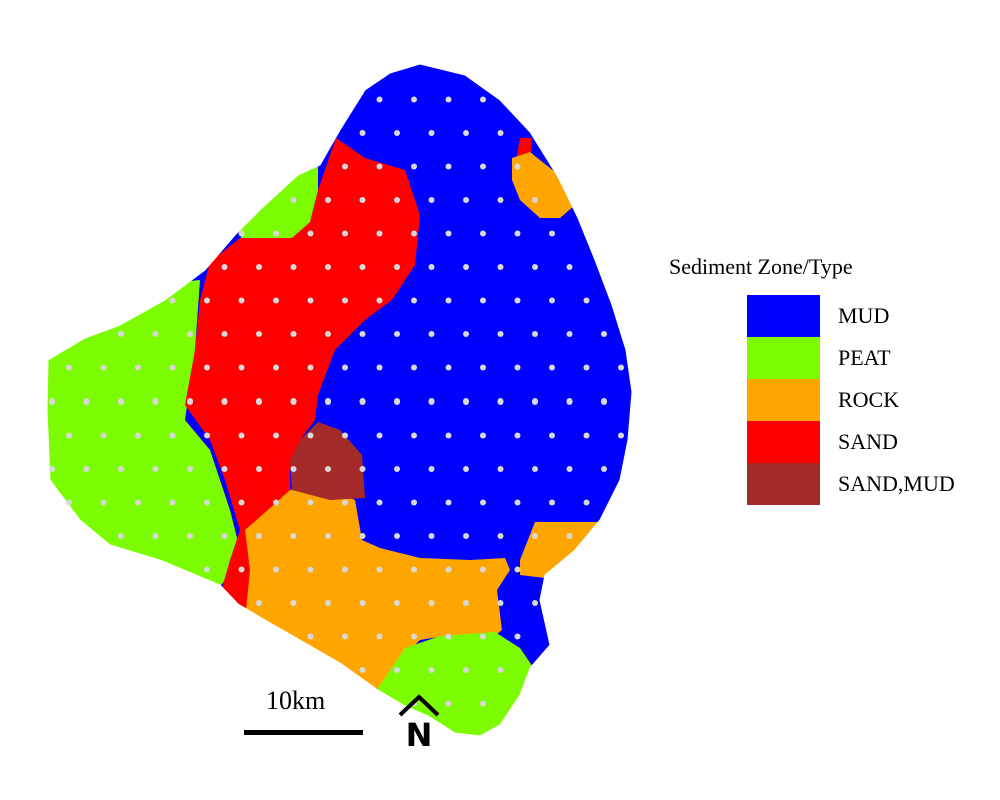 Image resolution: width=1000 pixels, height=800 pixels. I want to click on legend-title: Sediment Zone/Type, so click(761, 266).